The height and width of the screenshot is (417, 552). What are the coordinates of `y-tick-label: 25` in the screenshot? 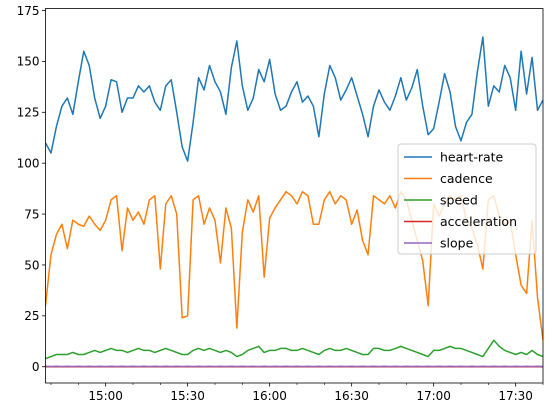 It's located at (31, 316).